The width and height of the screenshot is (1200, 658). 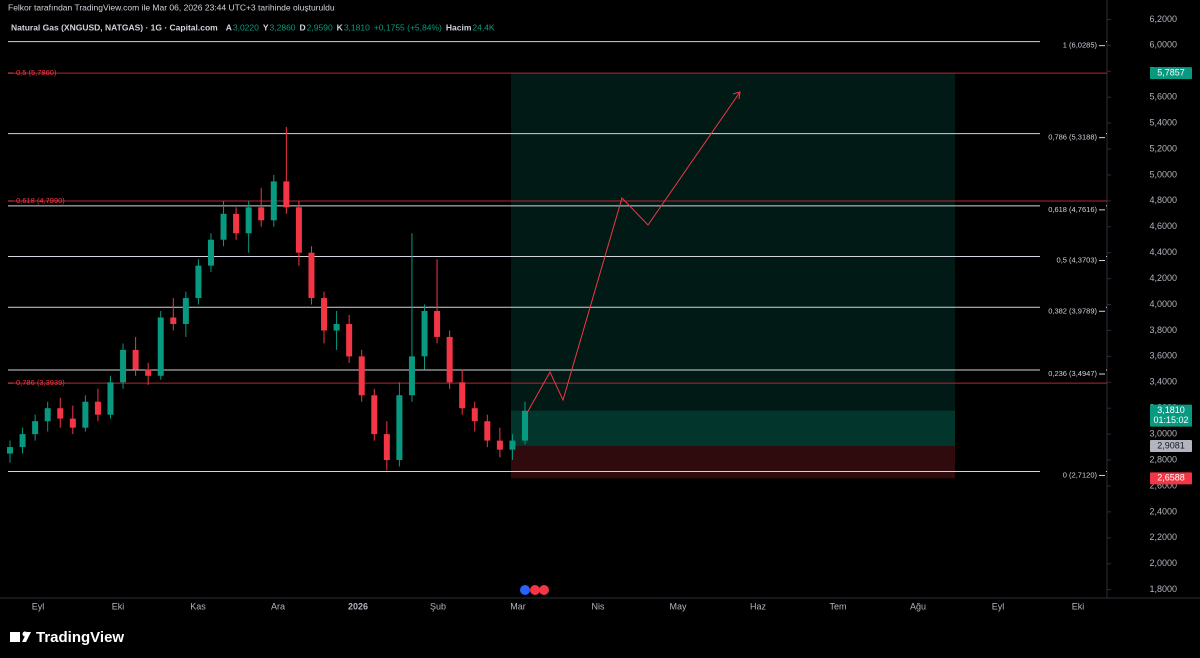 I want to click on legend-text: 3,2860, so click(x=283, y=27).